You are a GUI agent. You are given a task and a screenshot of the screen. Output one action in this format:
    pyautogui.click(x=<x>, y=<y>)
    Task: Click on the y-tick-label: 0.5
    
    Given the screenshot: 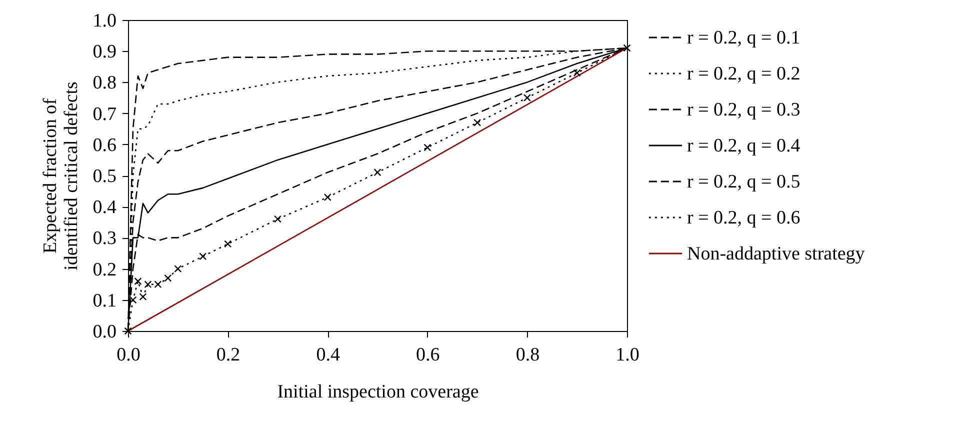 What is the action you would take?
    pyautogui.click(x=104, y=176)
    